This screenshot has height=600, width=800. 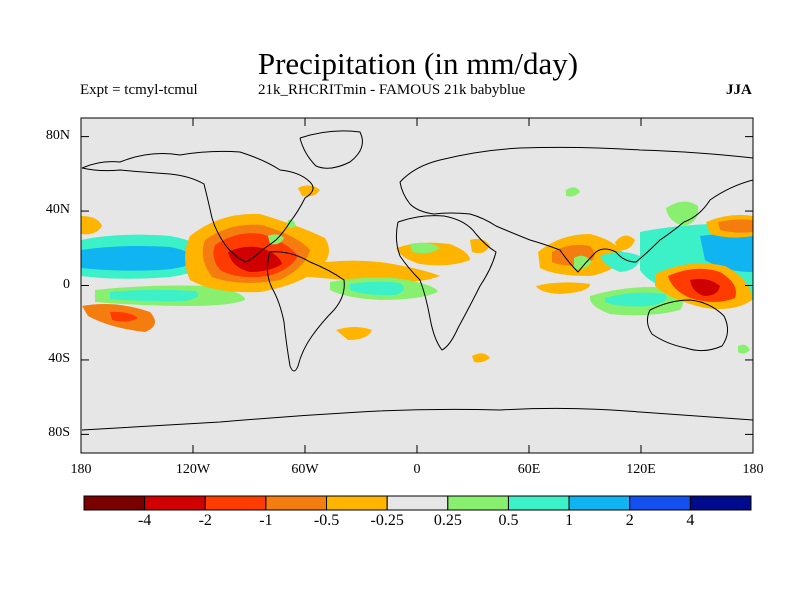 I want to click on colorbar-label: 4, so click(x=690, y=520).